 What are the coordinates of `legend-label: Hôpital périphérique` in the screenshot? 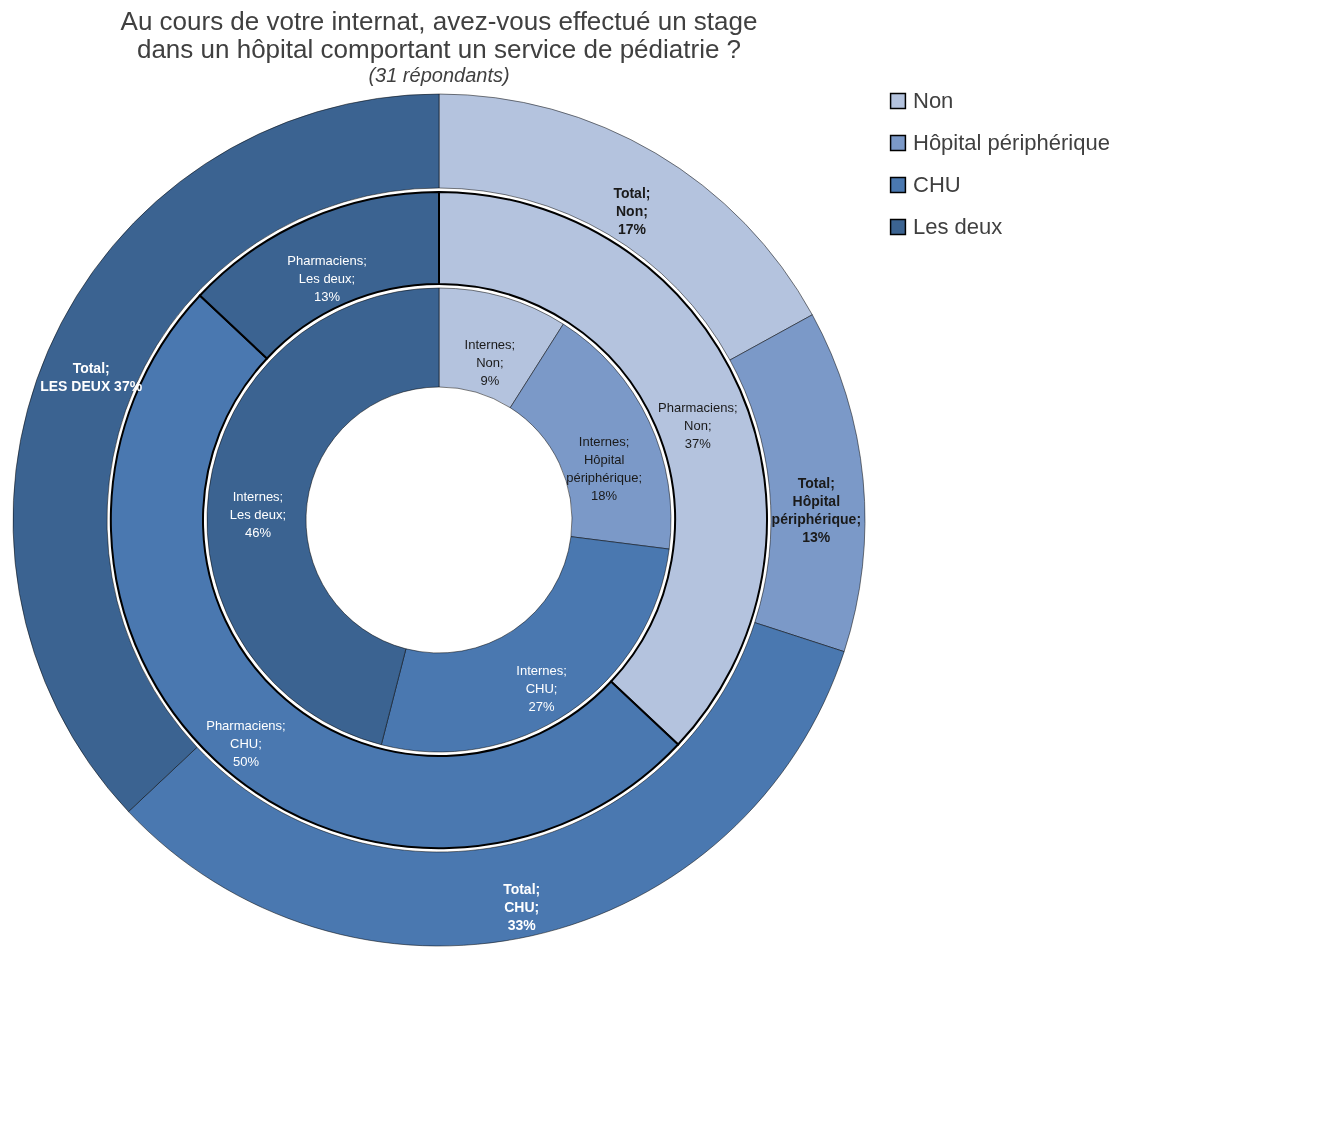 It's located at (1011, 142).